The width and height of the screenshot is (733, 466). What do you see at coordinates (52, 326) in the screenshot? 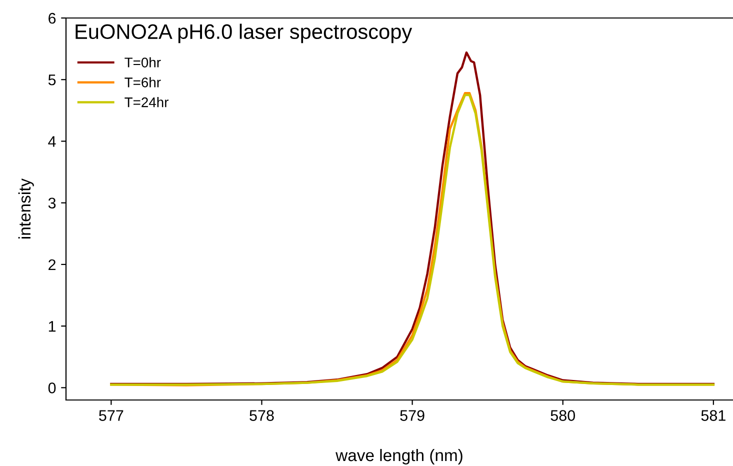
I see `y-tick-label: 1` at bounding box center [52, 326].